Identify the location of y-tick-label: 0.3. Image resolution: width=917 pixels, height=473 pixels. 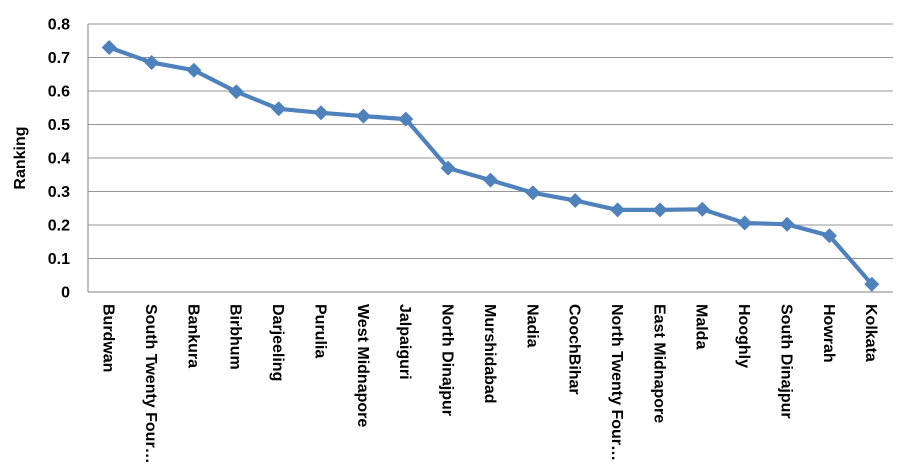
(59, 192).